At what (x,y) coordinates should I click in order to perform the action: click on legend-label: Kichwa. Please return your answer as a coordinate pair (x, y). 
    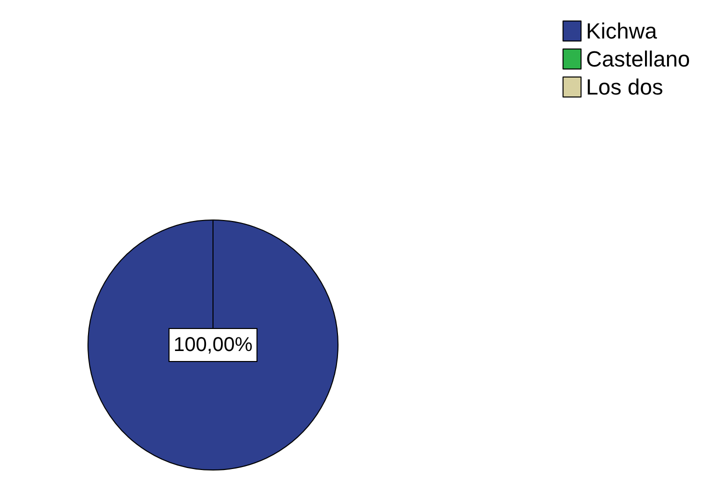
    Looking at the image, I should click on (622, 31).